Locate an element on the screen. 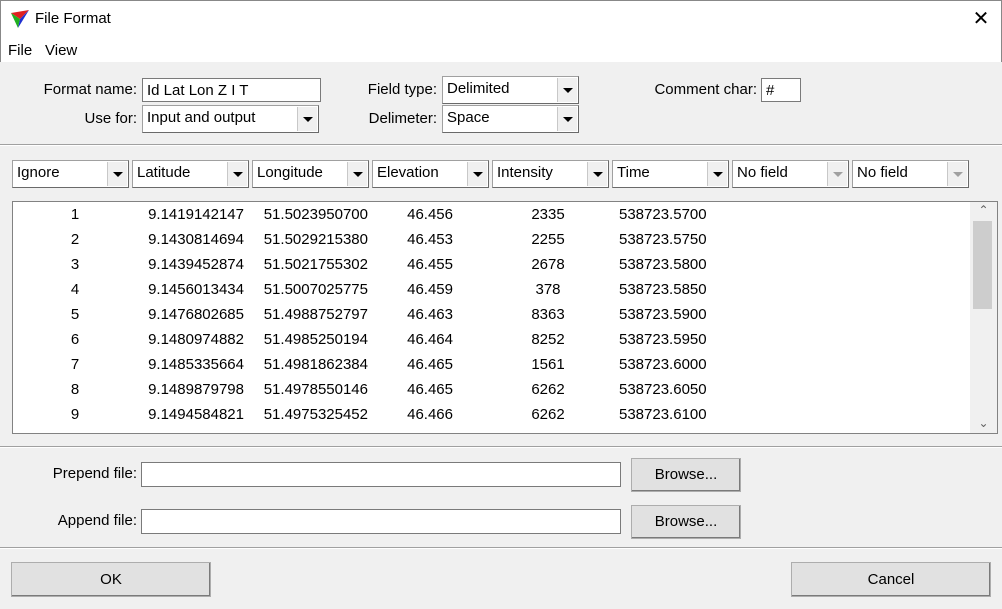 The image size is (1002, 609). list-cell: 5 is located at coordinates (75, 314).